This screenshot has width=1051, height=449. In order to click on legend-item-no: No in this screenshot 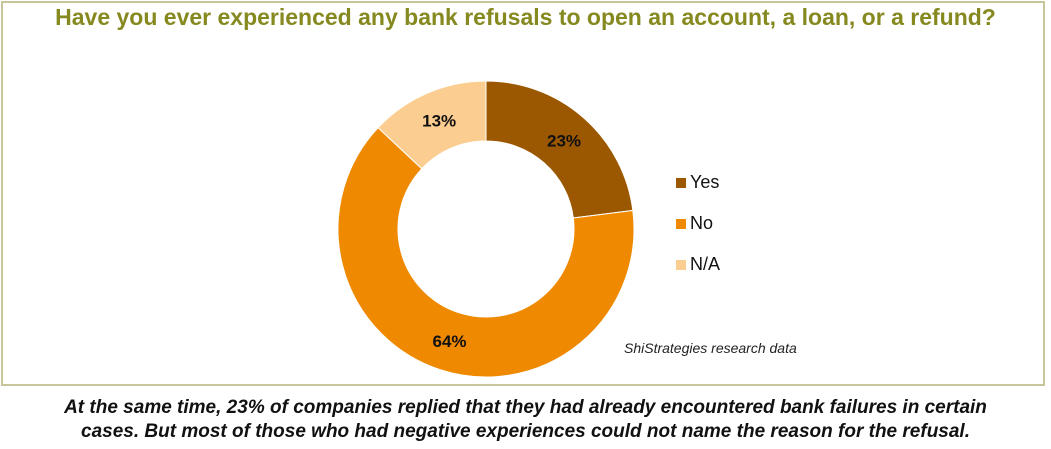, I will do `click(694, 223)`.